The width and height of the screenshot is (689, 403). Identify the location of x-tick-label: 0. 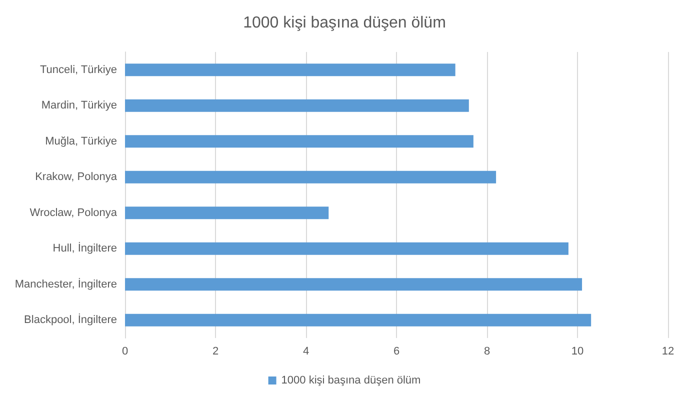
(125, 352).